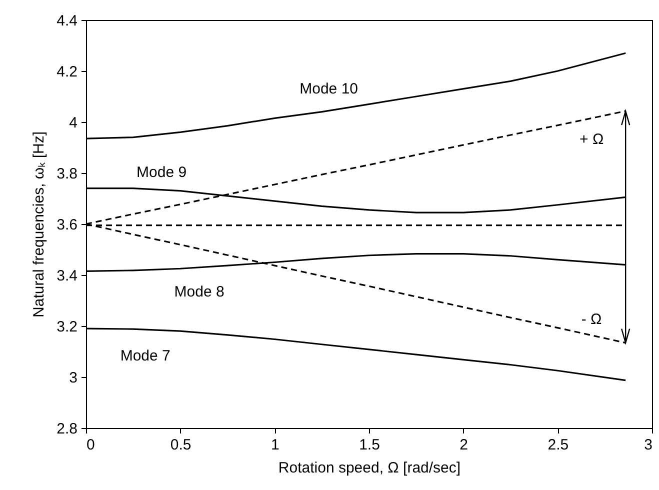 This screenshot has width=659, height=490. I want to click on x-tick-label: 0.5, so click(181, 445).